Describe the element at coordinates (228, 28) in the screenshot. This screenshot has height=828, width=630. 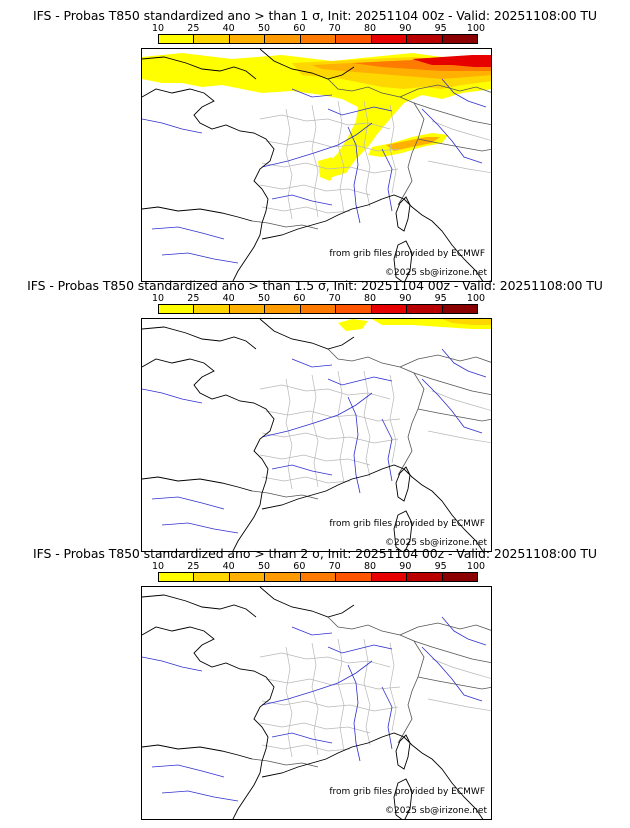
I see `colorbar-tick-label: 40` at that location.